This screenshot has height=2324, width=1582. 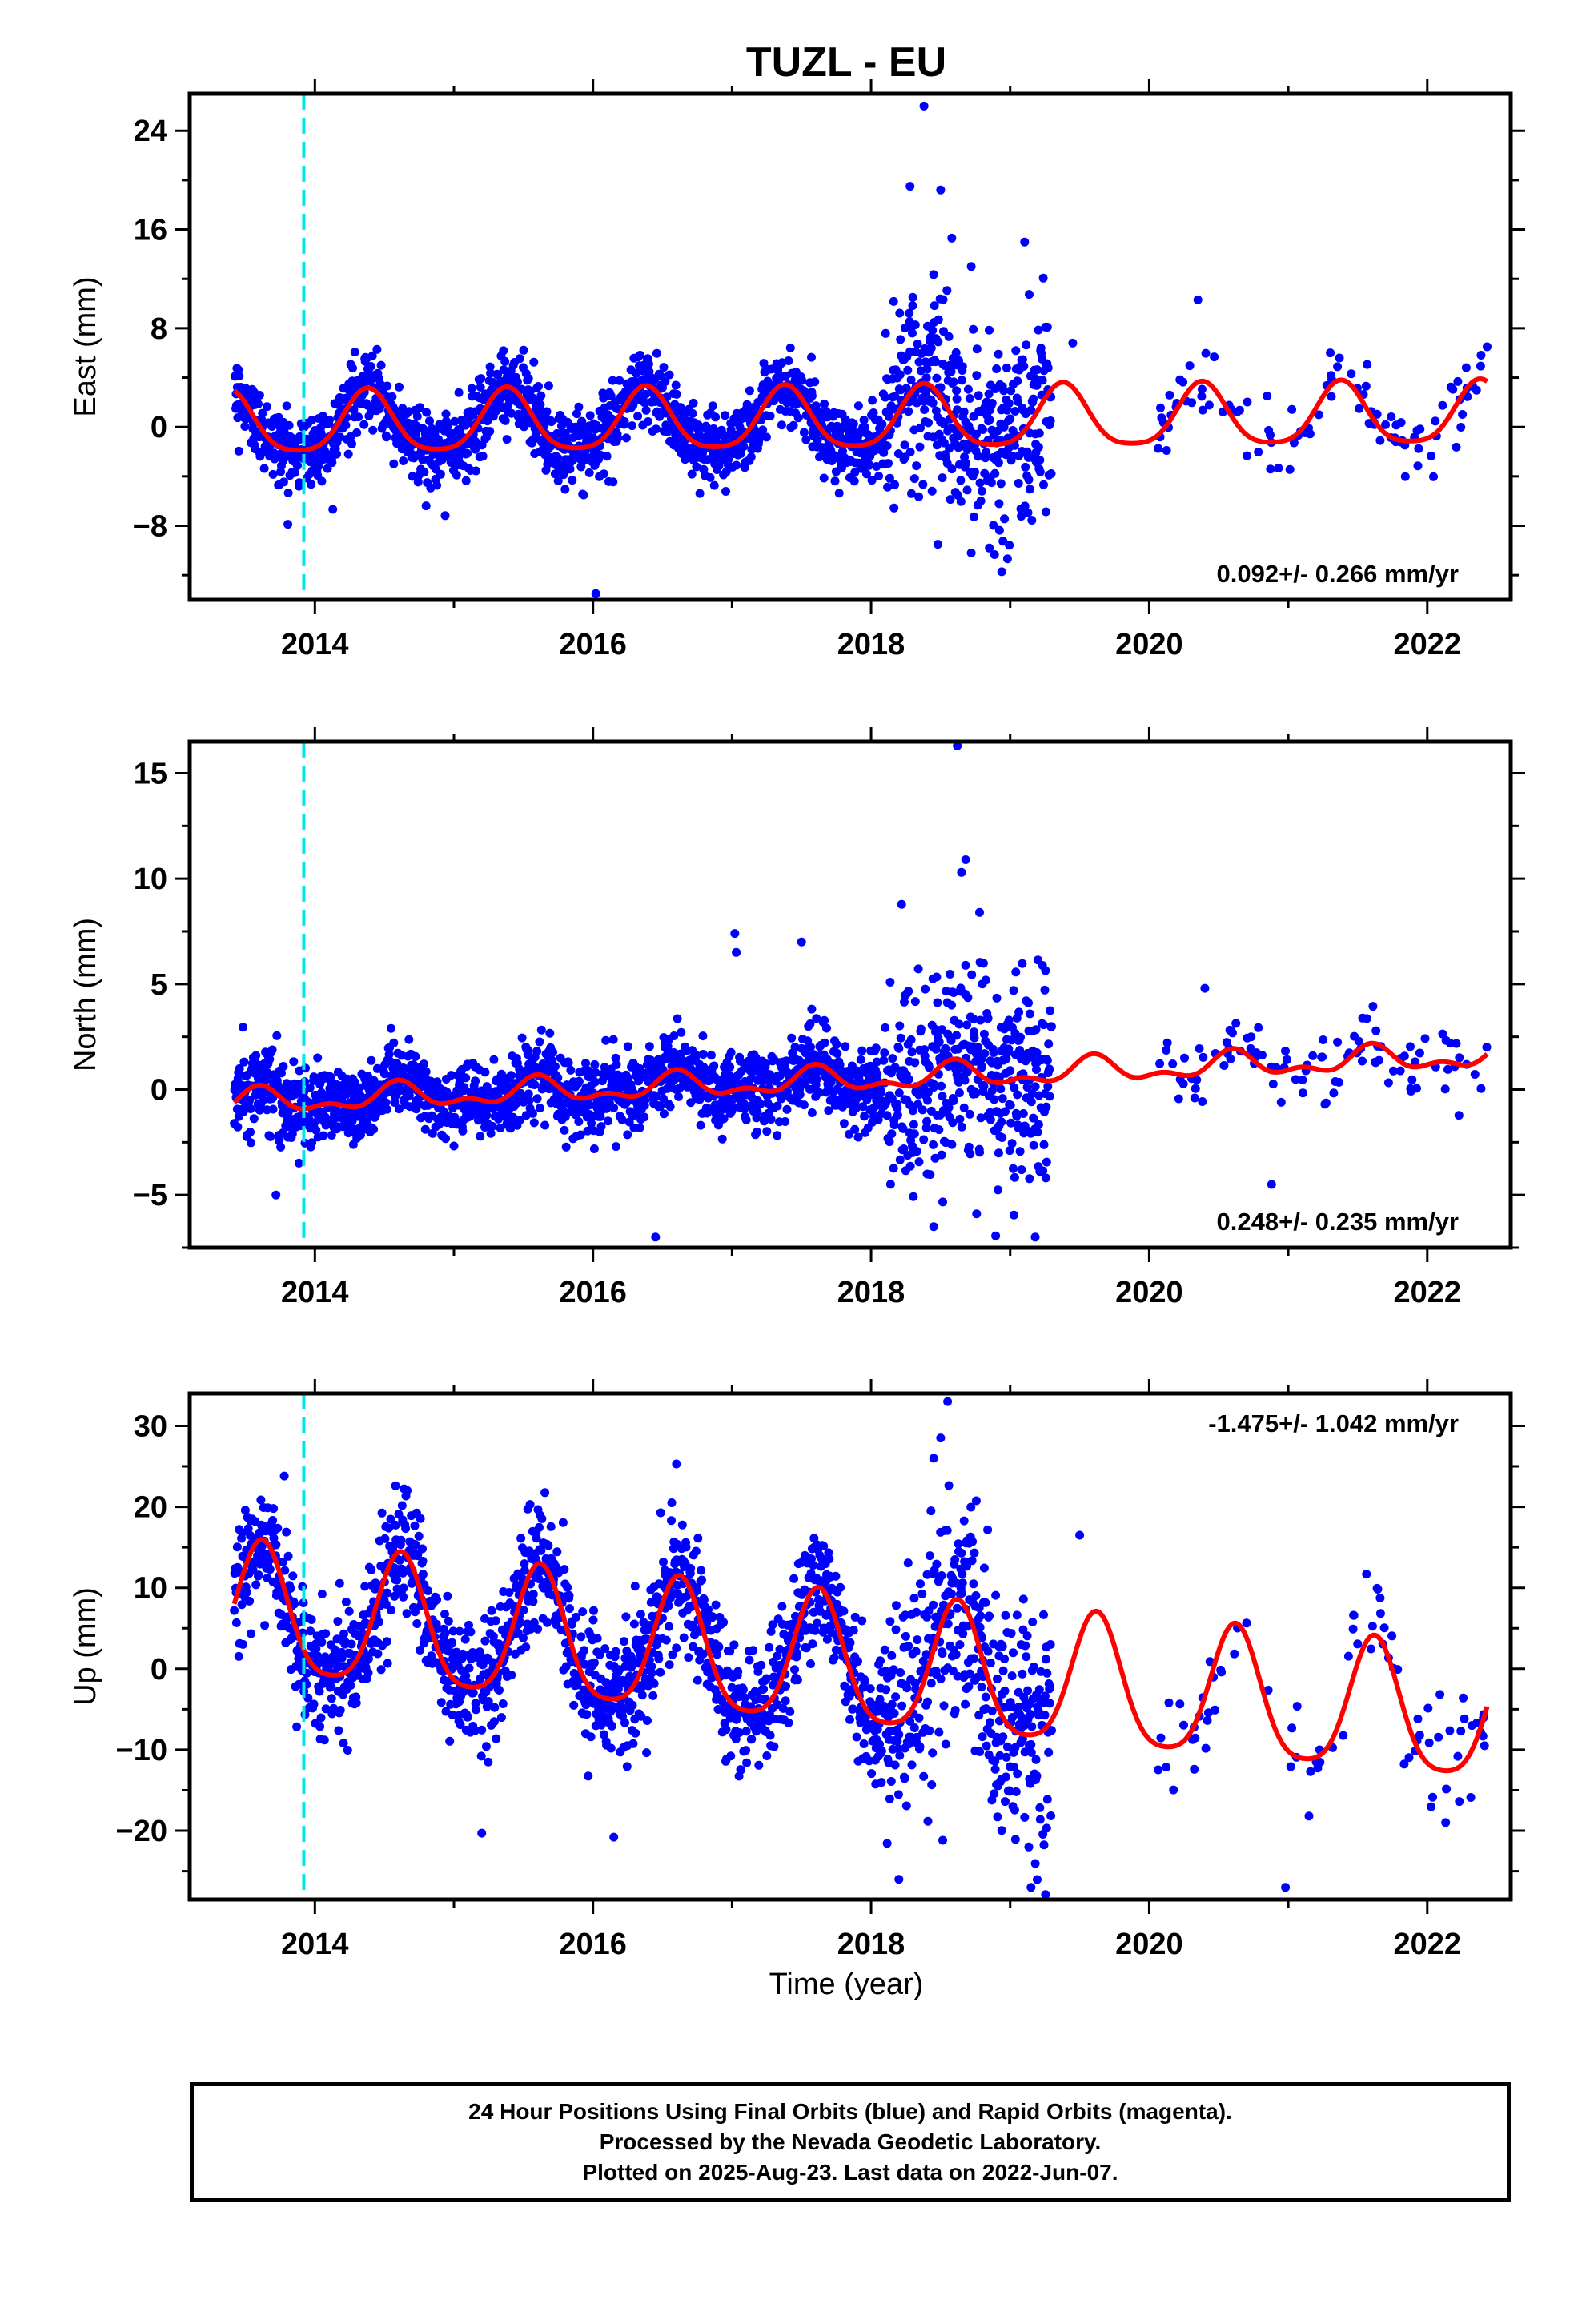 What do you see at coordinates (159, 1091) in the screenshot?
I see `y-tick-label: 0` at bounding box center [159, 1091].